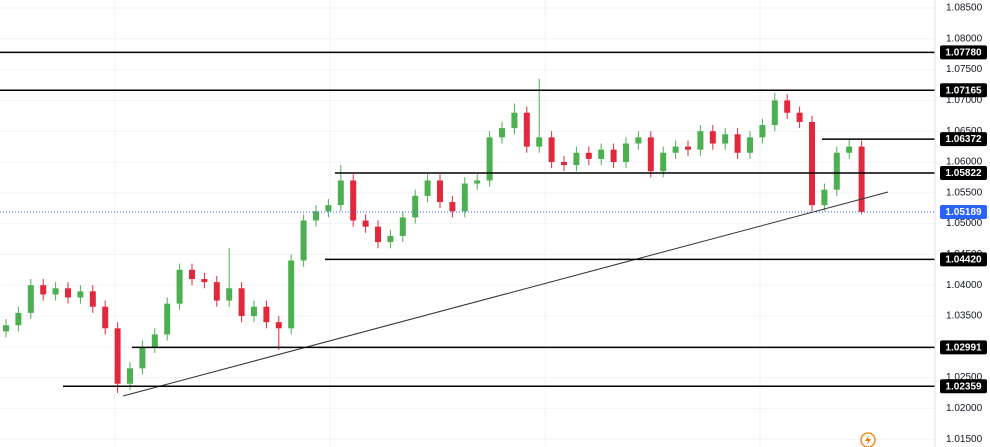 This screenshot has height=447, width=990. What do you see at coordinates (964, 377) in the screenshot?
I see `y-tick-label: 1.02500` at bounding box center [964, 377].